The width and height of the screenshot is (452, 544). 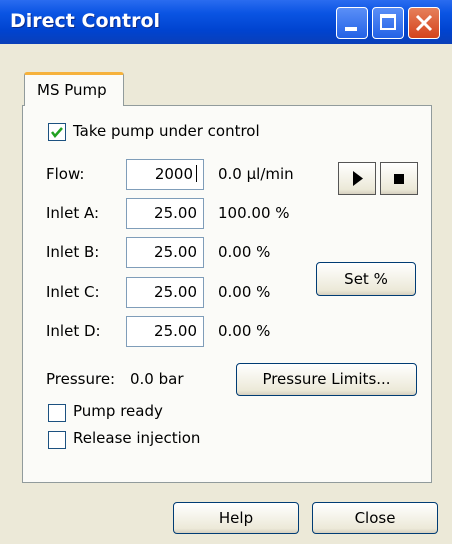 What do you see at coordinates (166, 131) in the screenshot?
I see `checkbox-label: Take pump under control` at bounding box center [166, 131].